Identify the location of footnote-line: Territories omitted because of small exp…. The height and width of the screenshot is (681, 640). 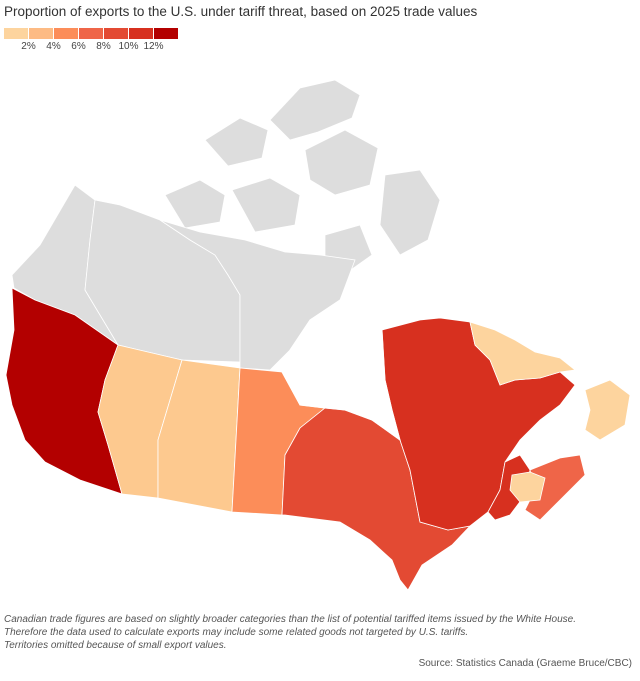
(115, 645).